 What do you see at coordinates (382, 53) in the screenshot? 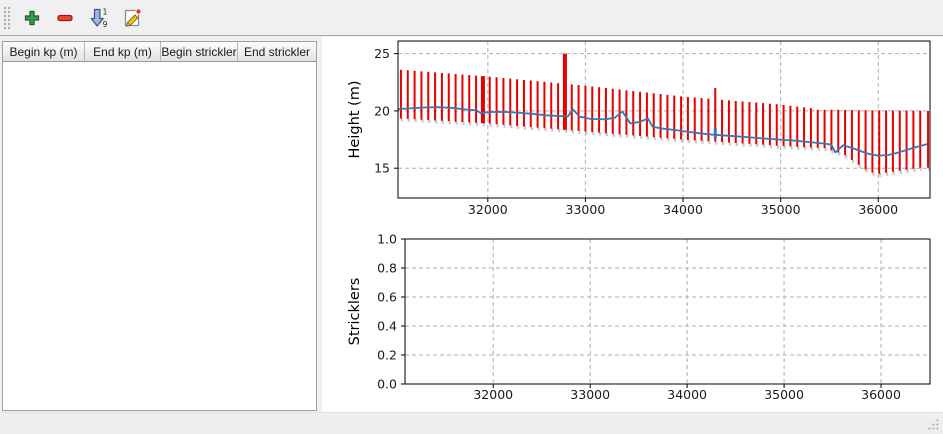
I see `svg-text: 25` at bounding box center [382, 53].